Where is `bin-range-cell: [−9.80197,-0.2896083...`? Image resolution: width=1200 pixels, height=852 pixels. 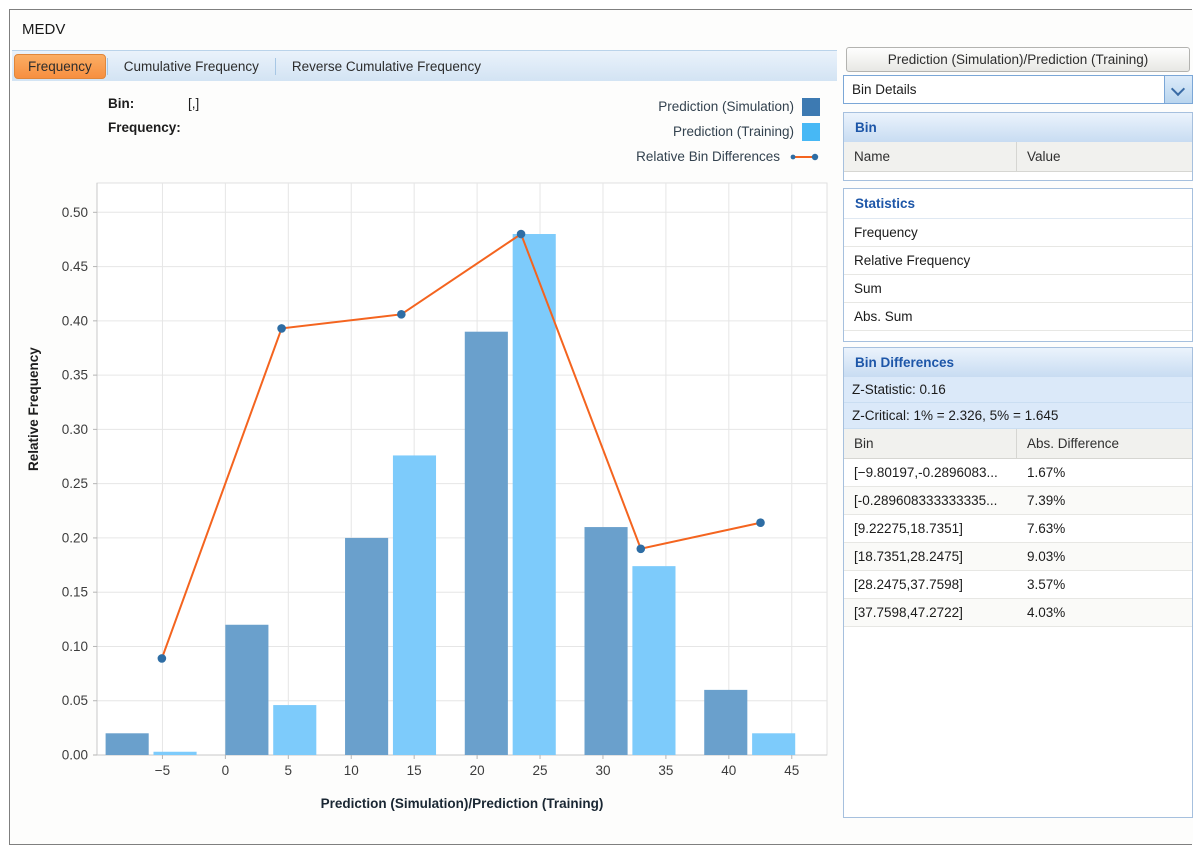
bin-range-cell: [−9.80197,-0.2896083... is located at coordinates (926, 472).